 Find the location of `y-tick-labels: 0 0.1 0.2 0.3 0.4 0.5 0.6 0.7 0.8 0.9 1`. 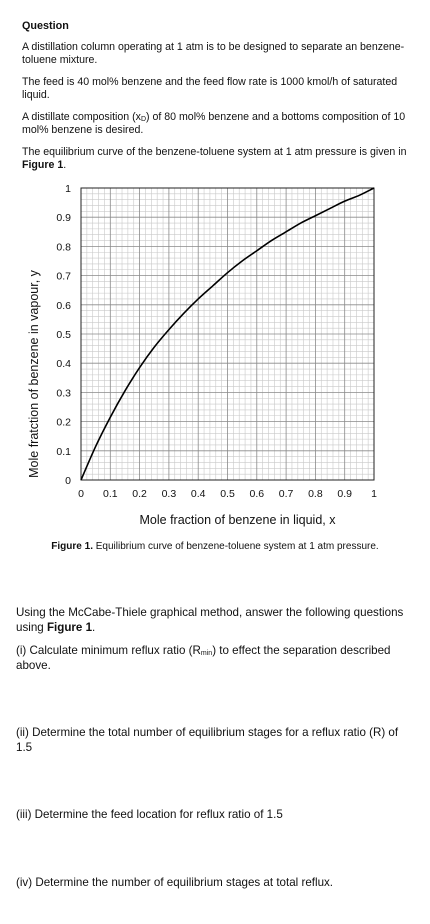

y-tick-labels: 0 0.1 0.2 0.3 0.4 0.5 0.6 0.7 0.8 0.9 1 is located at coordinates (63, 335).